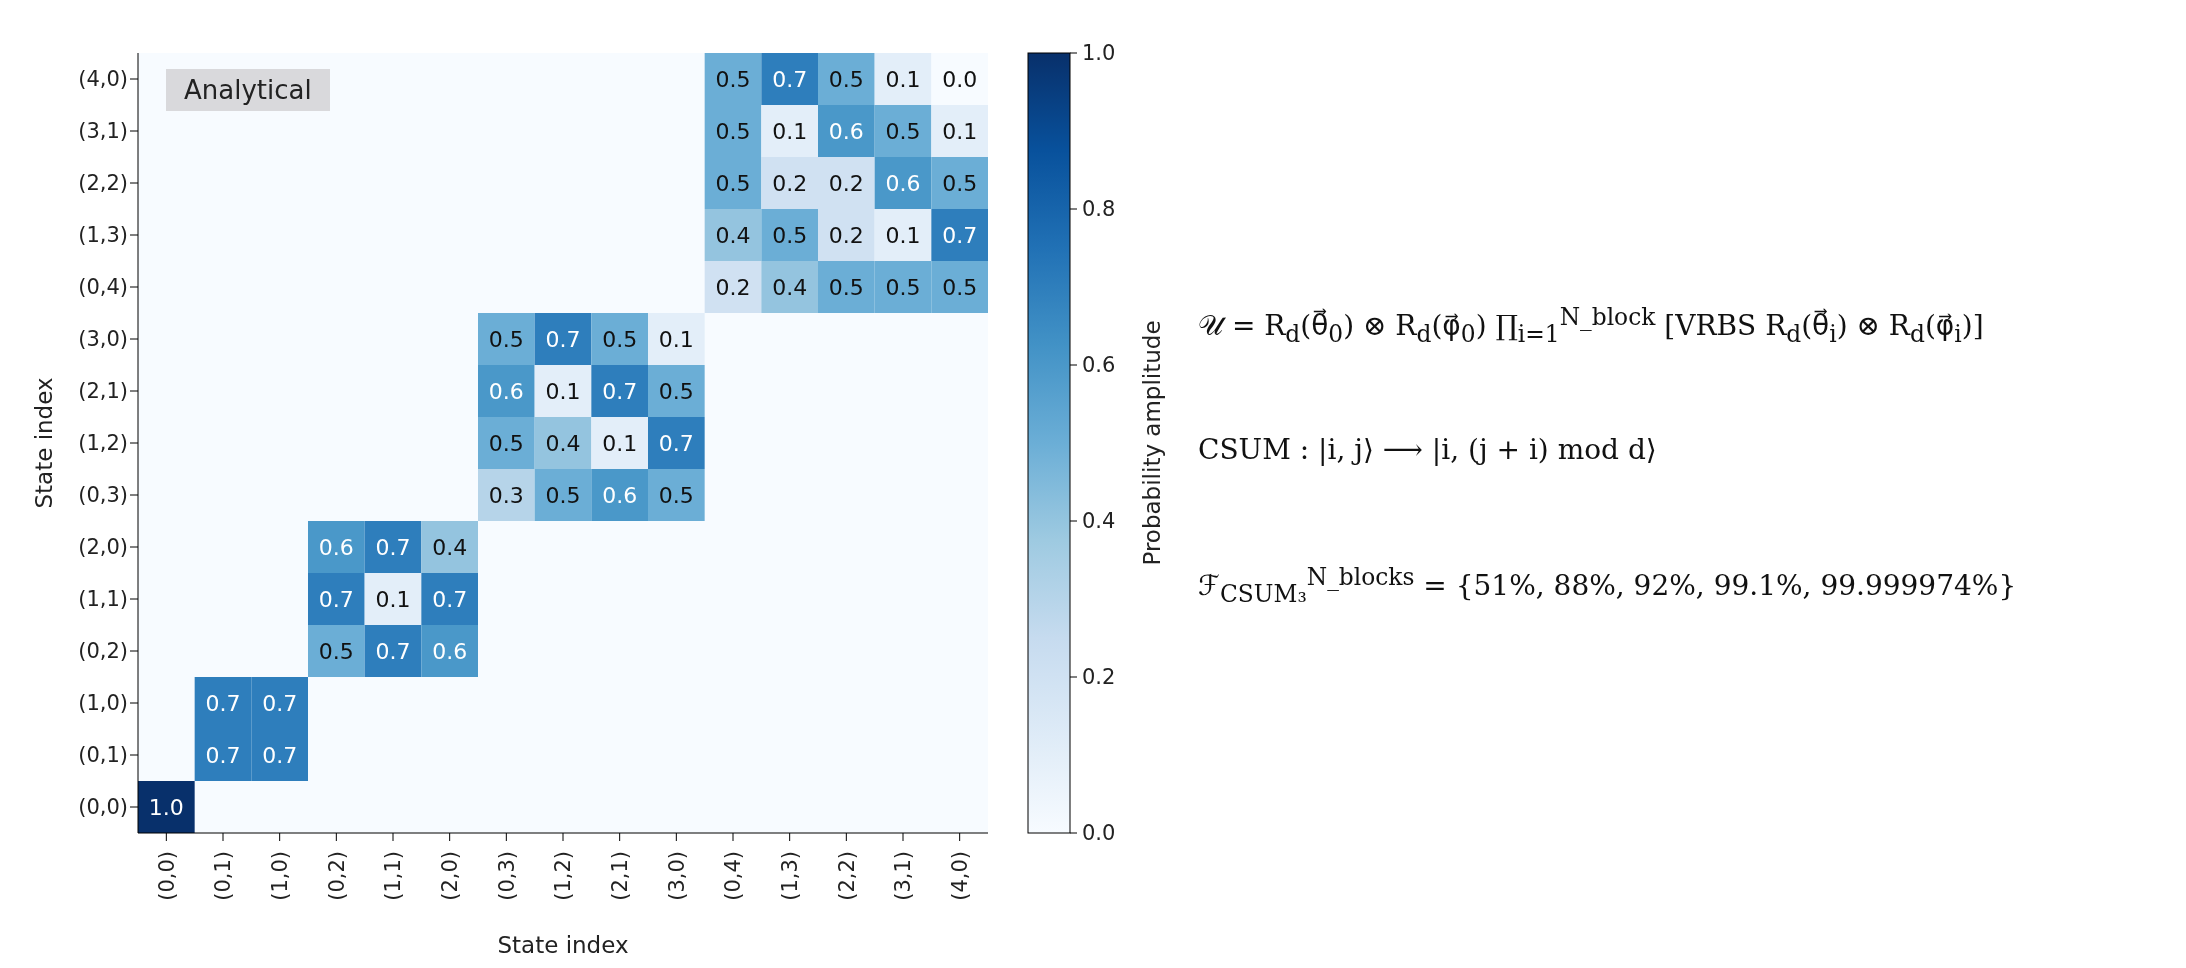  I want to click on y-tick-label: (0,3), so click(103, 495).